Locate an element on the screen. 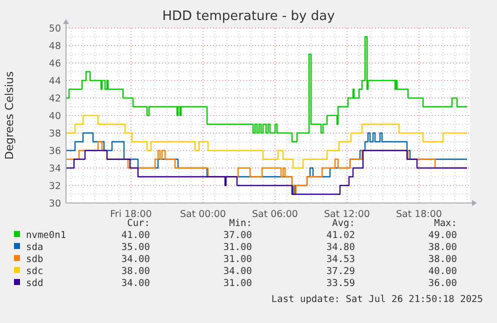  text: Avg: is located at coordinates (343, 223).